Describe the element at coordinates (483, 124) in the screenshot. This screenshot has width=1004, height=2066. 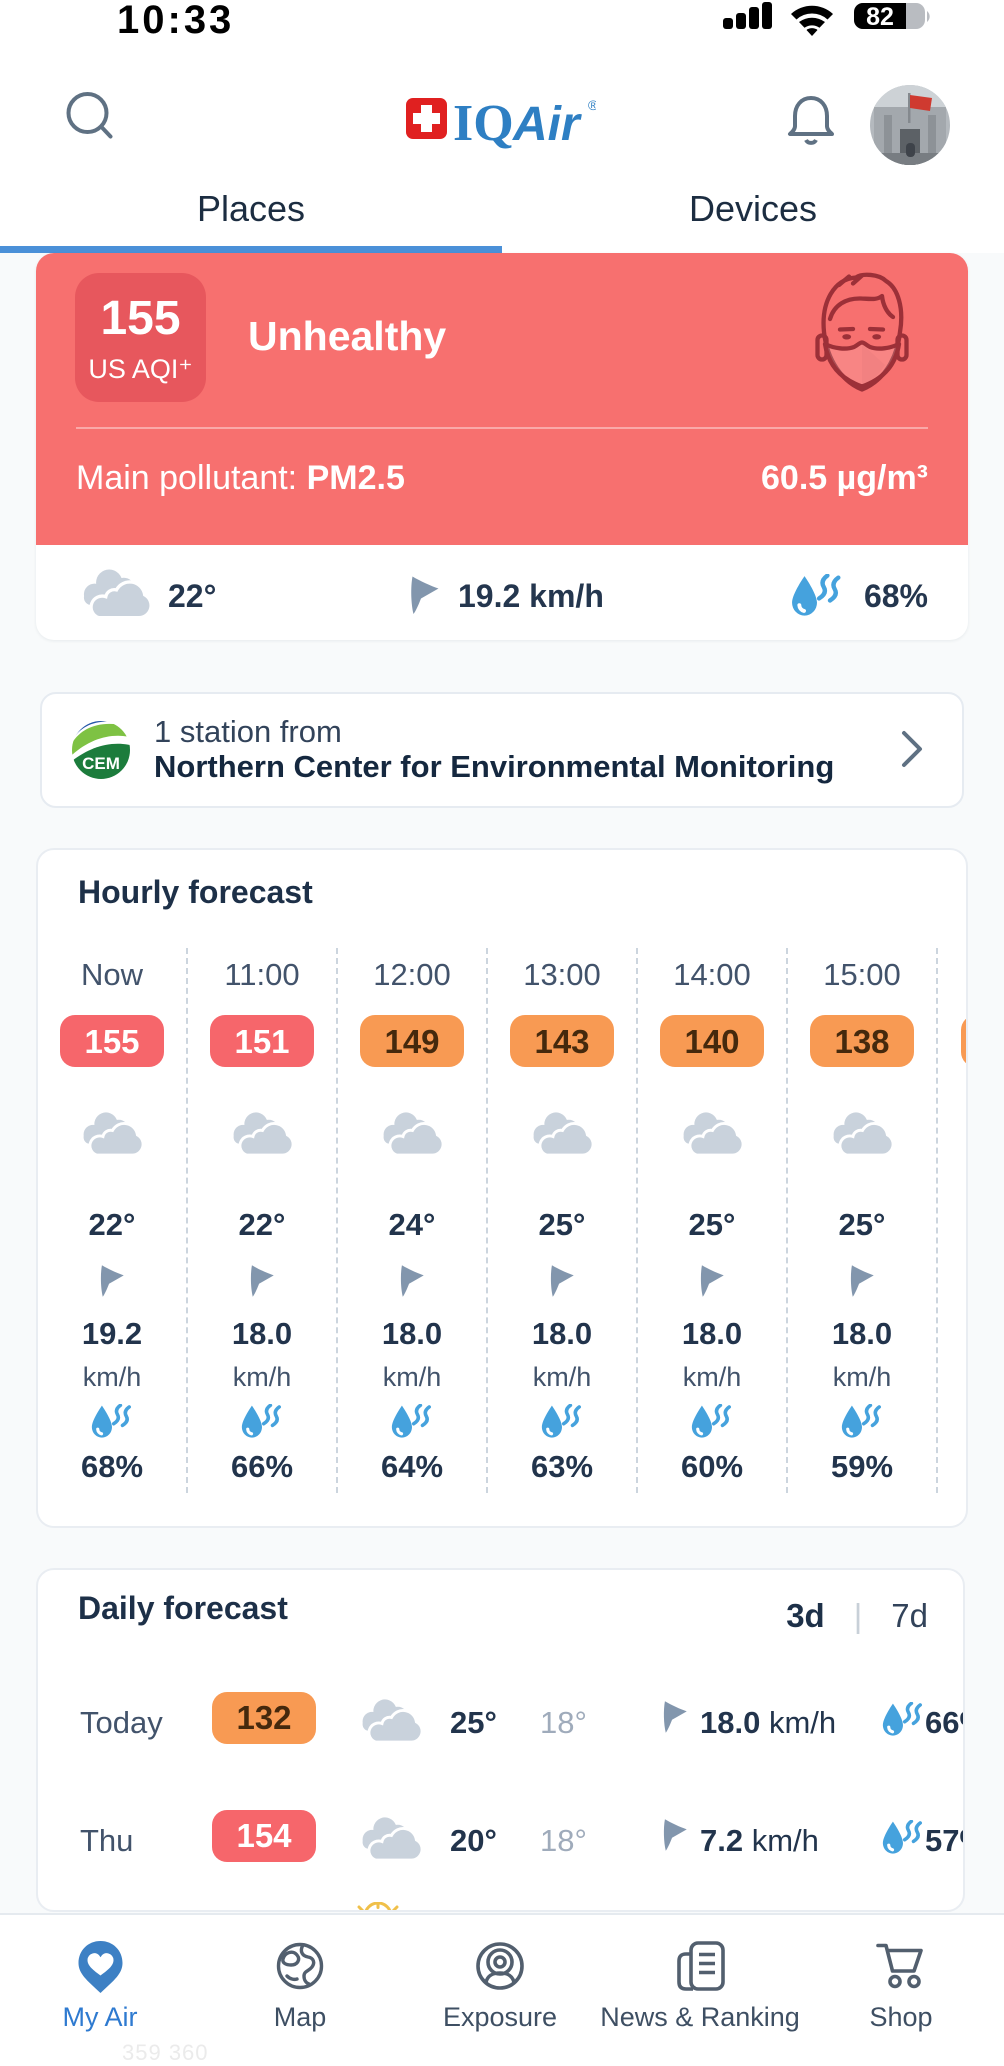
I see `svg-text: IQ` at that location.